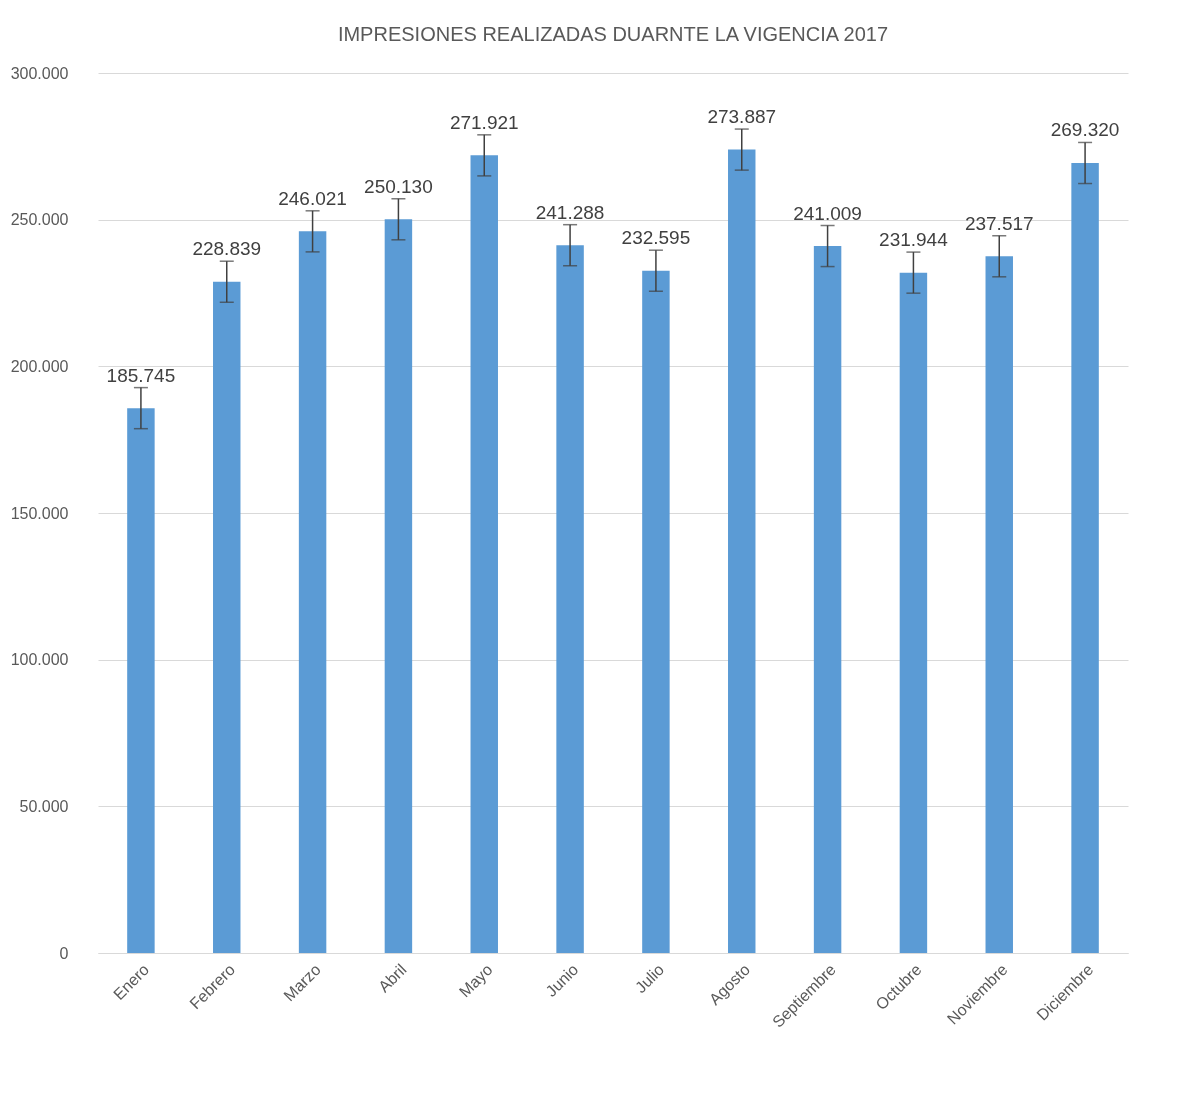  Describe the element at coordinates (39, 366) in the screenshot. I see `y-tick-label: 200.000` at that location.